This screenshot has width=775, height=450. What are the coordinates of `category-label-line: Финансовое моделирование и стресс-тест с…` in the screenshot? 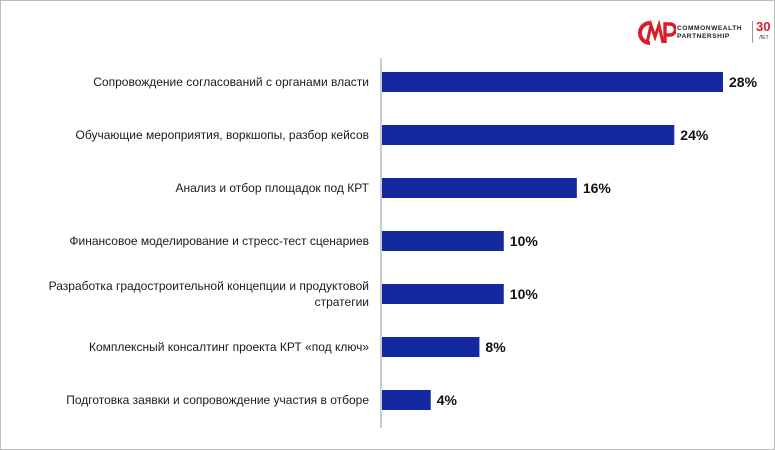 It's located at (219, 241).